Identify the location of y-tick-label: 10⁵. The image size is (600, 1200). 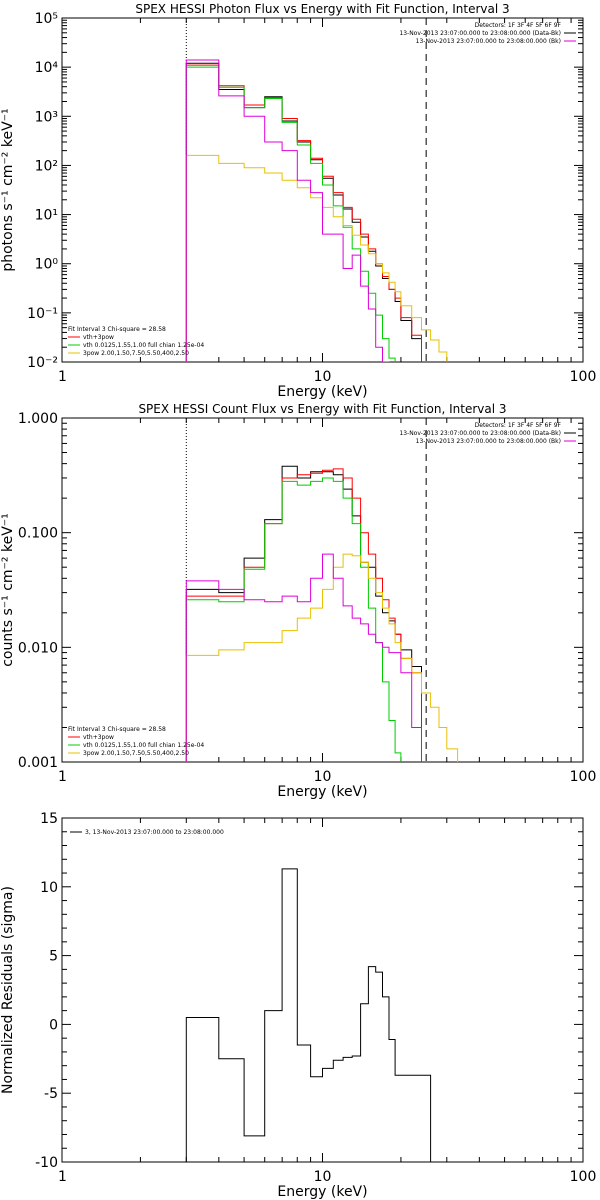
(46, 19).